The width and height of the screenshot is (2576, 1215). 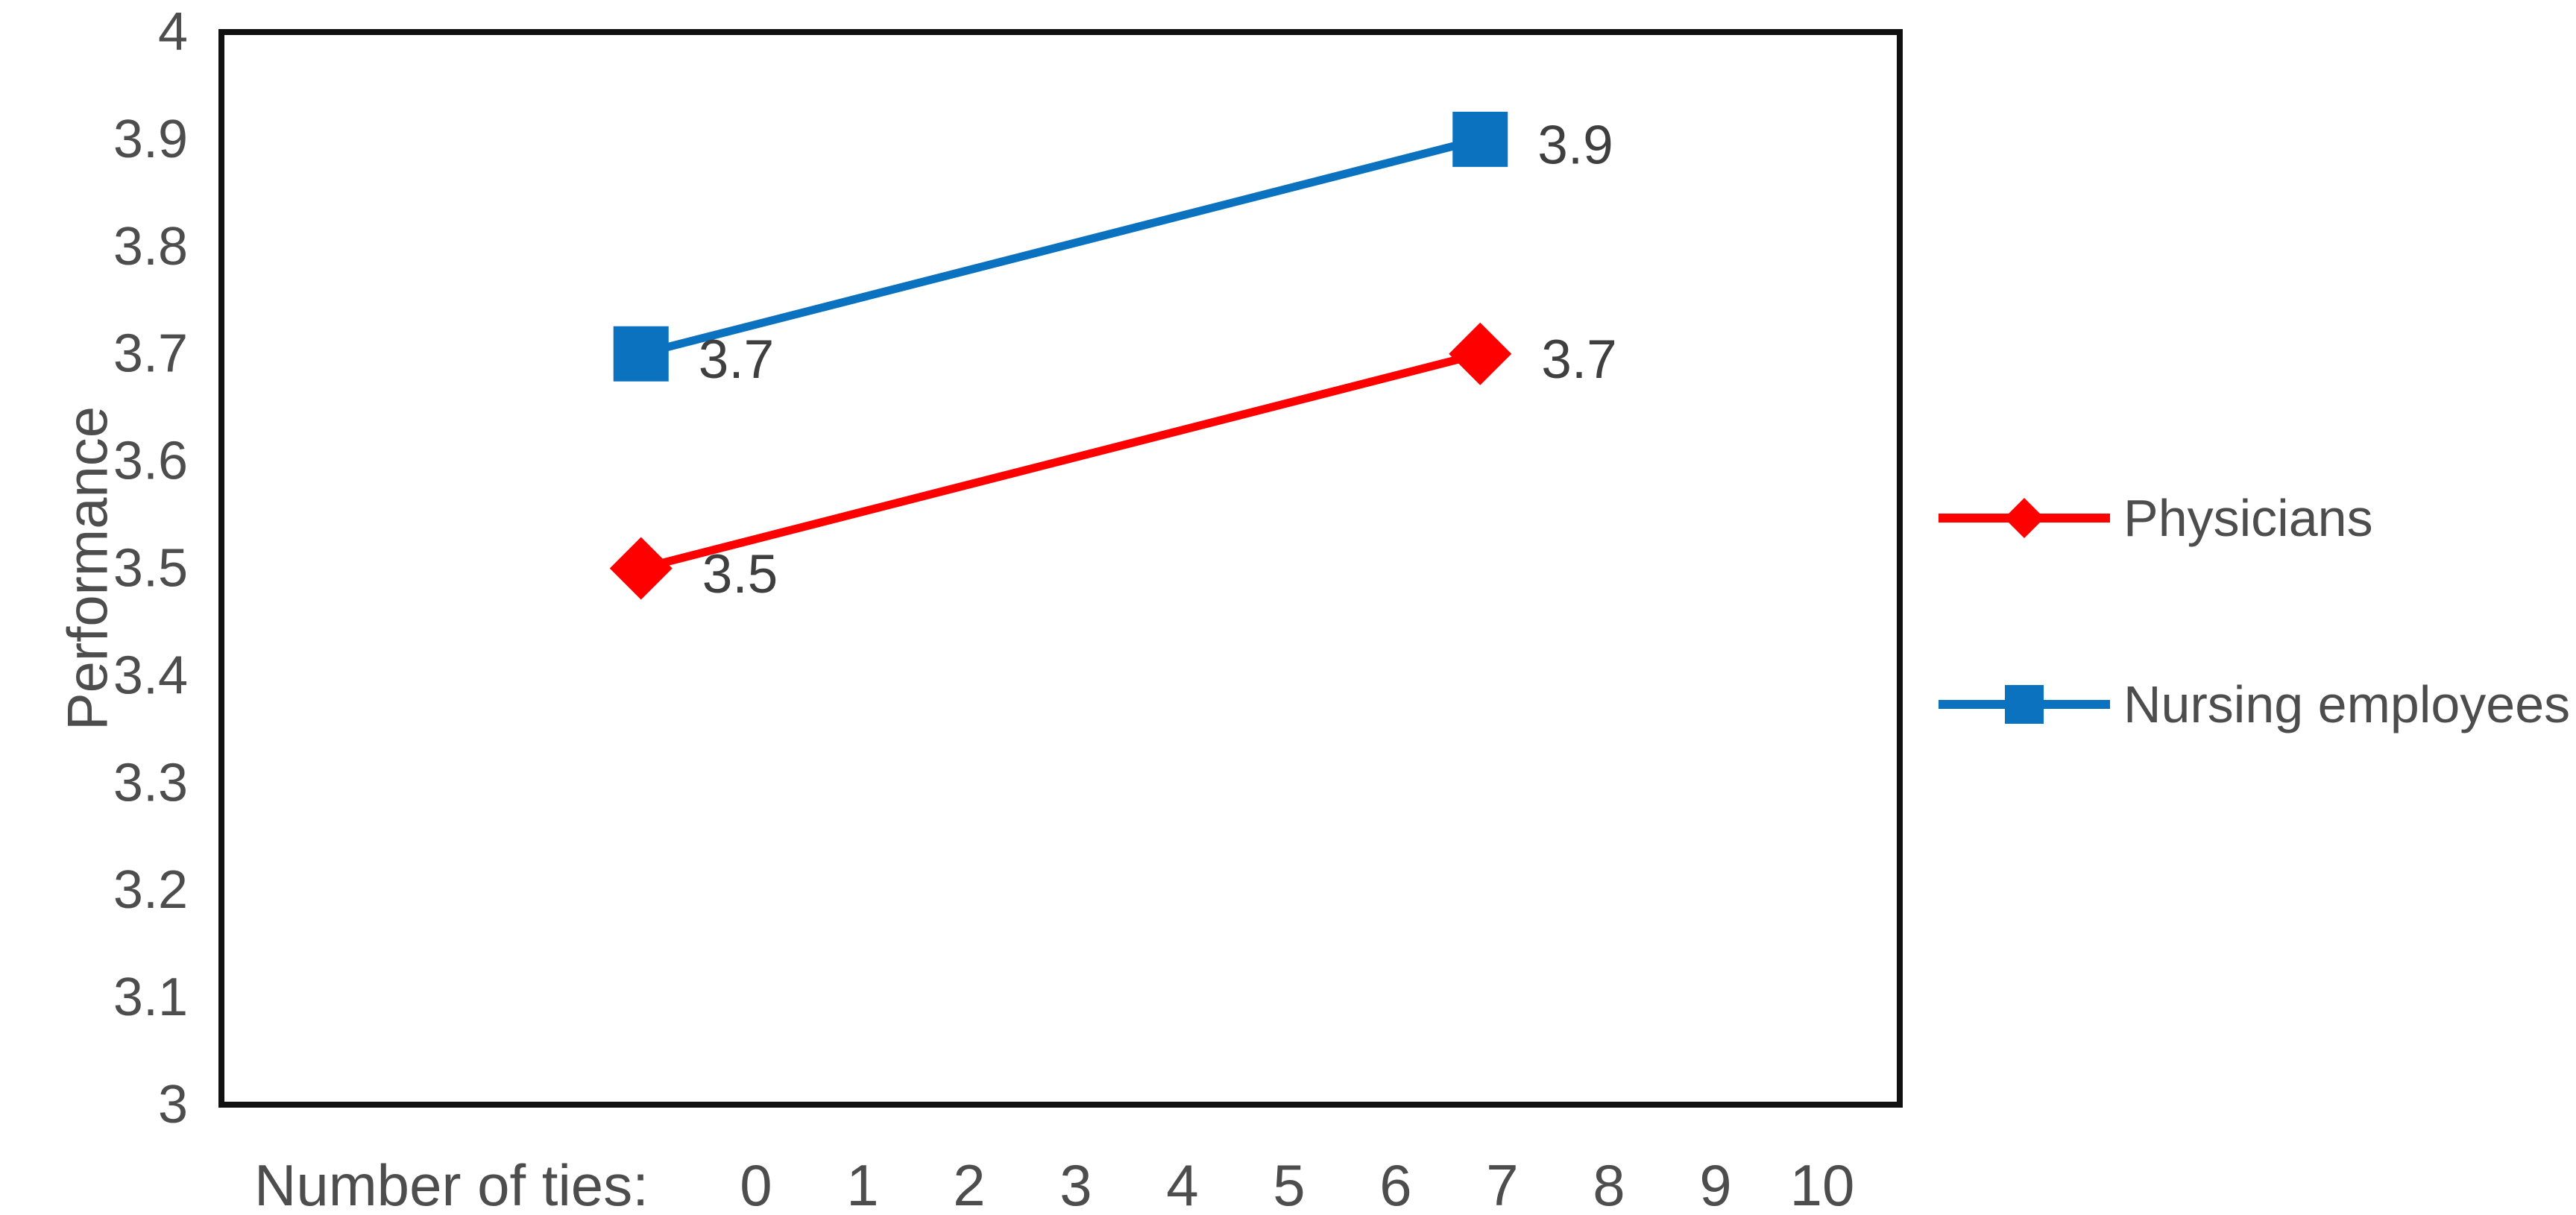 What do you see at coordinates (150, 354) in the screenshot?
I see `y-tick-label: 3.7` at bounding box center [150, 354].